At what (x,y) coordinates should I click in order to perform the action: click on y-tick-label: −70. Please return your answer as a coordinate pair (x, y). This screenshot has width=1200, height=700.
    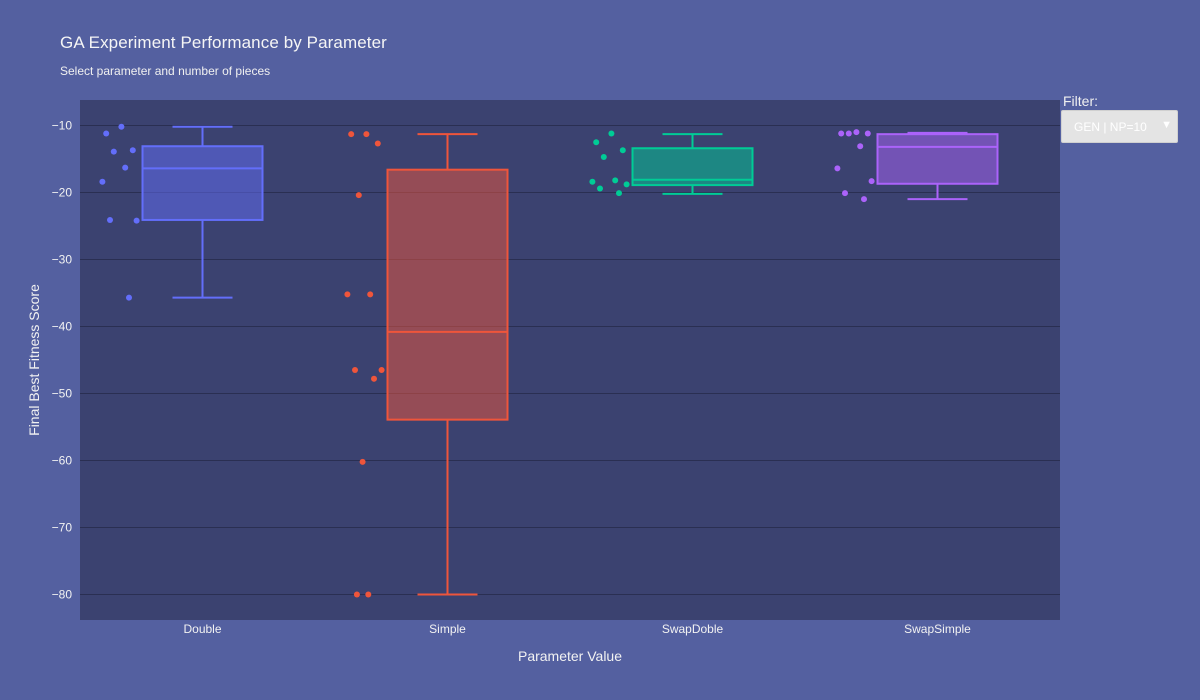
    Looking at the image, I should click on (62, 528).